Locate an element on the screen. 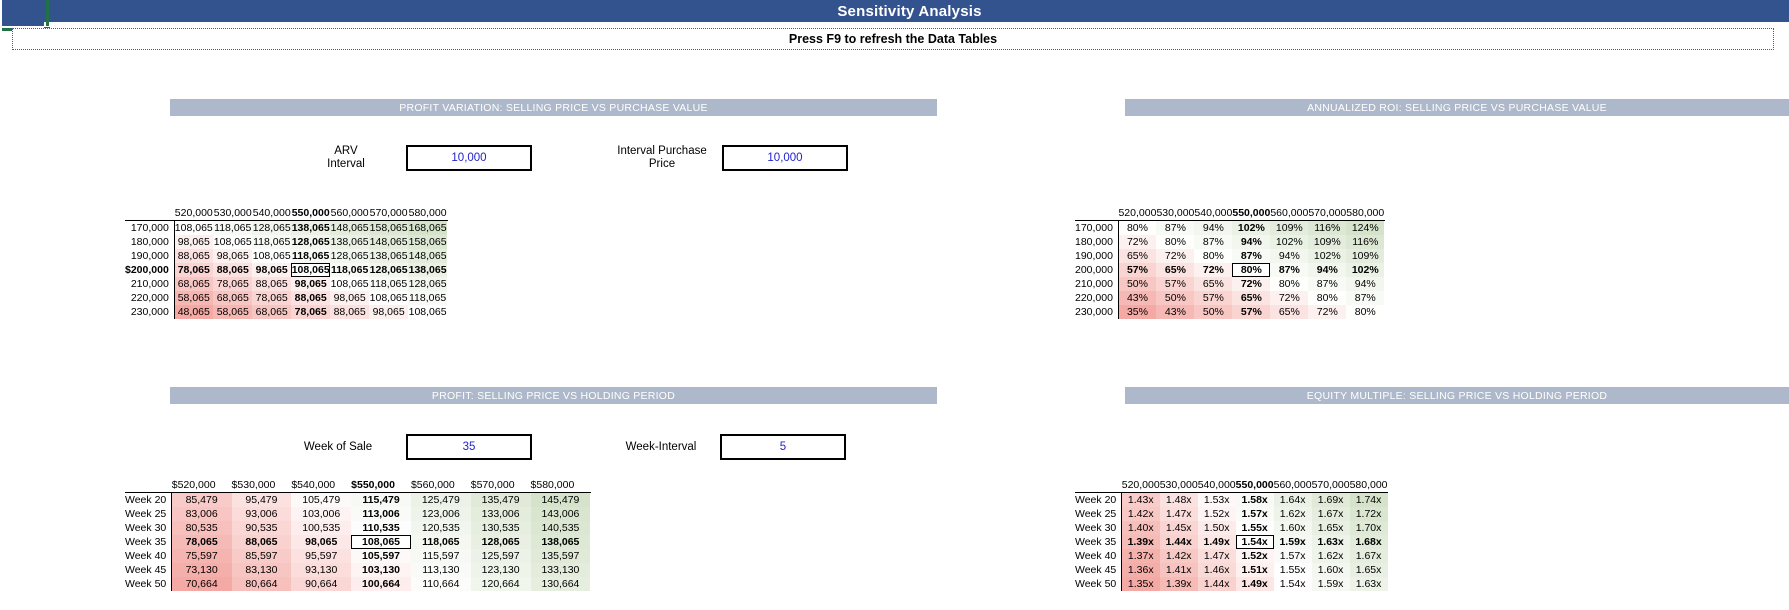 This screenshot has height=610, width=1789. table-cell: 1.72x is located at coordinates (1368, 514).